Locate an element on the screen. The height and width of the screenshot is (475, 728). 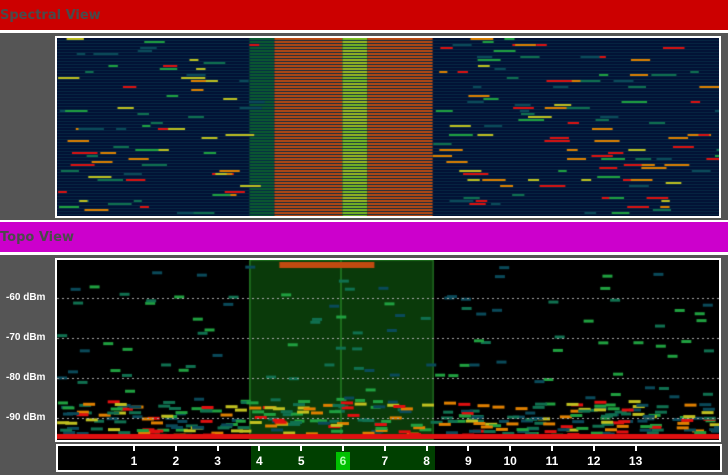
channel-label-2: 2 is located at coordinates (176, 461).